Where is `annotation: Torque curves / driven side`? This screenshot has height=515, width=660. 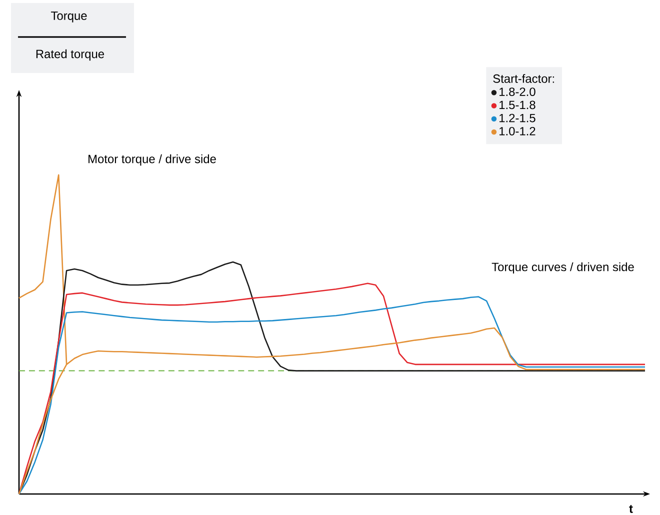
annotation: Torque curves / driven side is located at coordinates (563, 268).